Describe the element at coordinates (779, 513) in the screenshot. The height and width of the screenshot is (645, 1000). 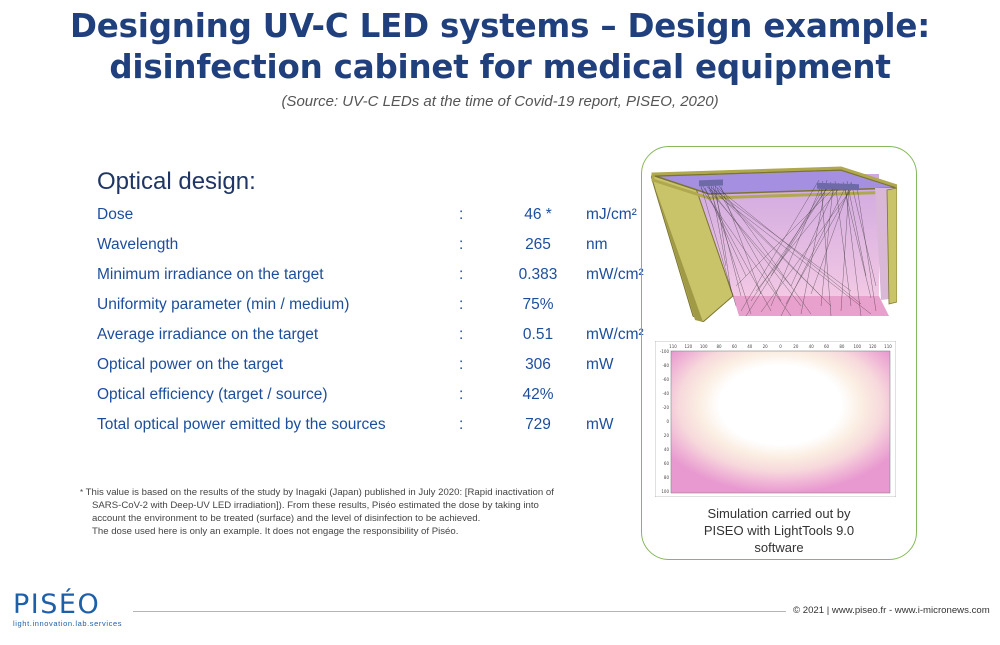
I see `caption-line-1: Simulation carried out by` at that location.